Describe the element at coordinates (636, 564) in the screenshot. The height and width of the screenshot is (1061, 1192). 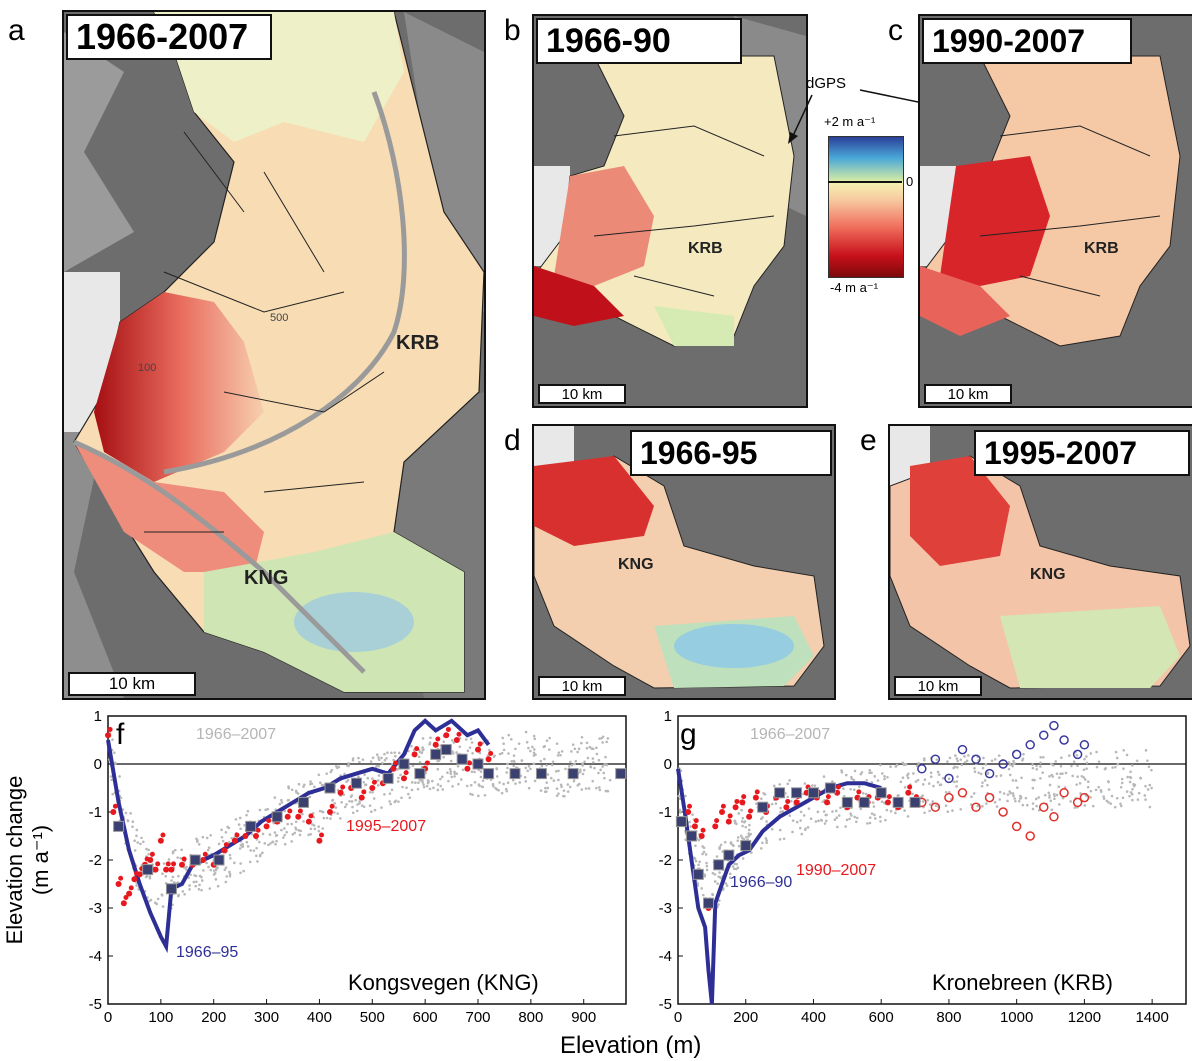
I see `kng-label-d: KNG` at that location.